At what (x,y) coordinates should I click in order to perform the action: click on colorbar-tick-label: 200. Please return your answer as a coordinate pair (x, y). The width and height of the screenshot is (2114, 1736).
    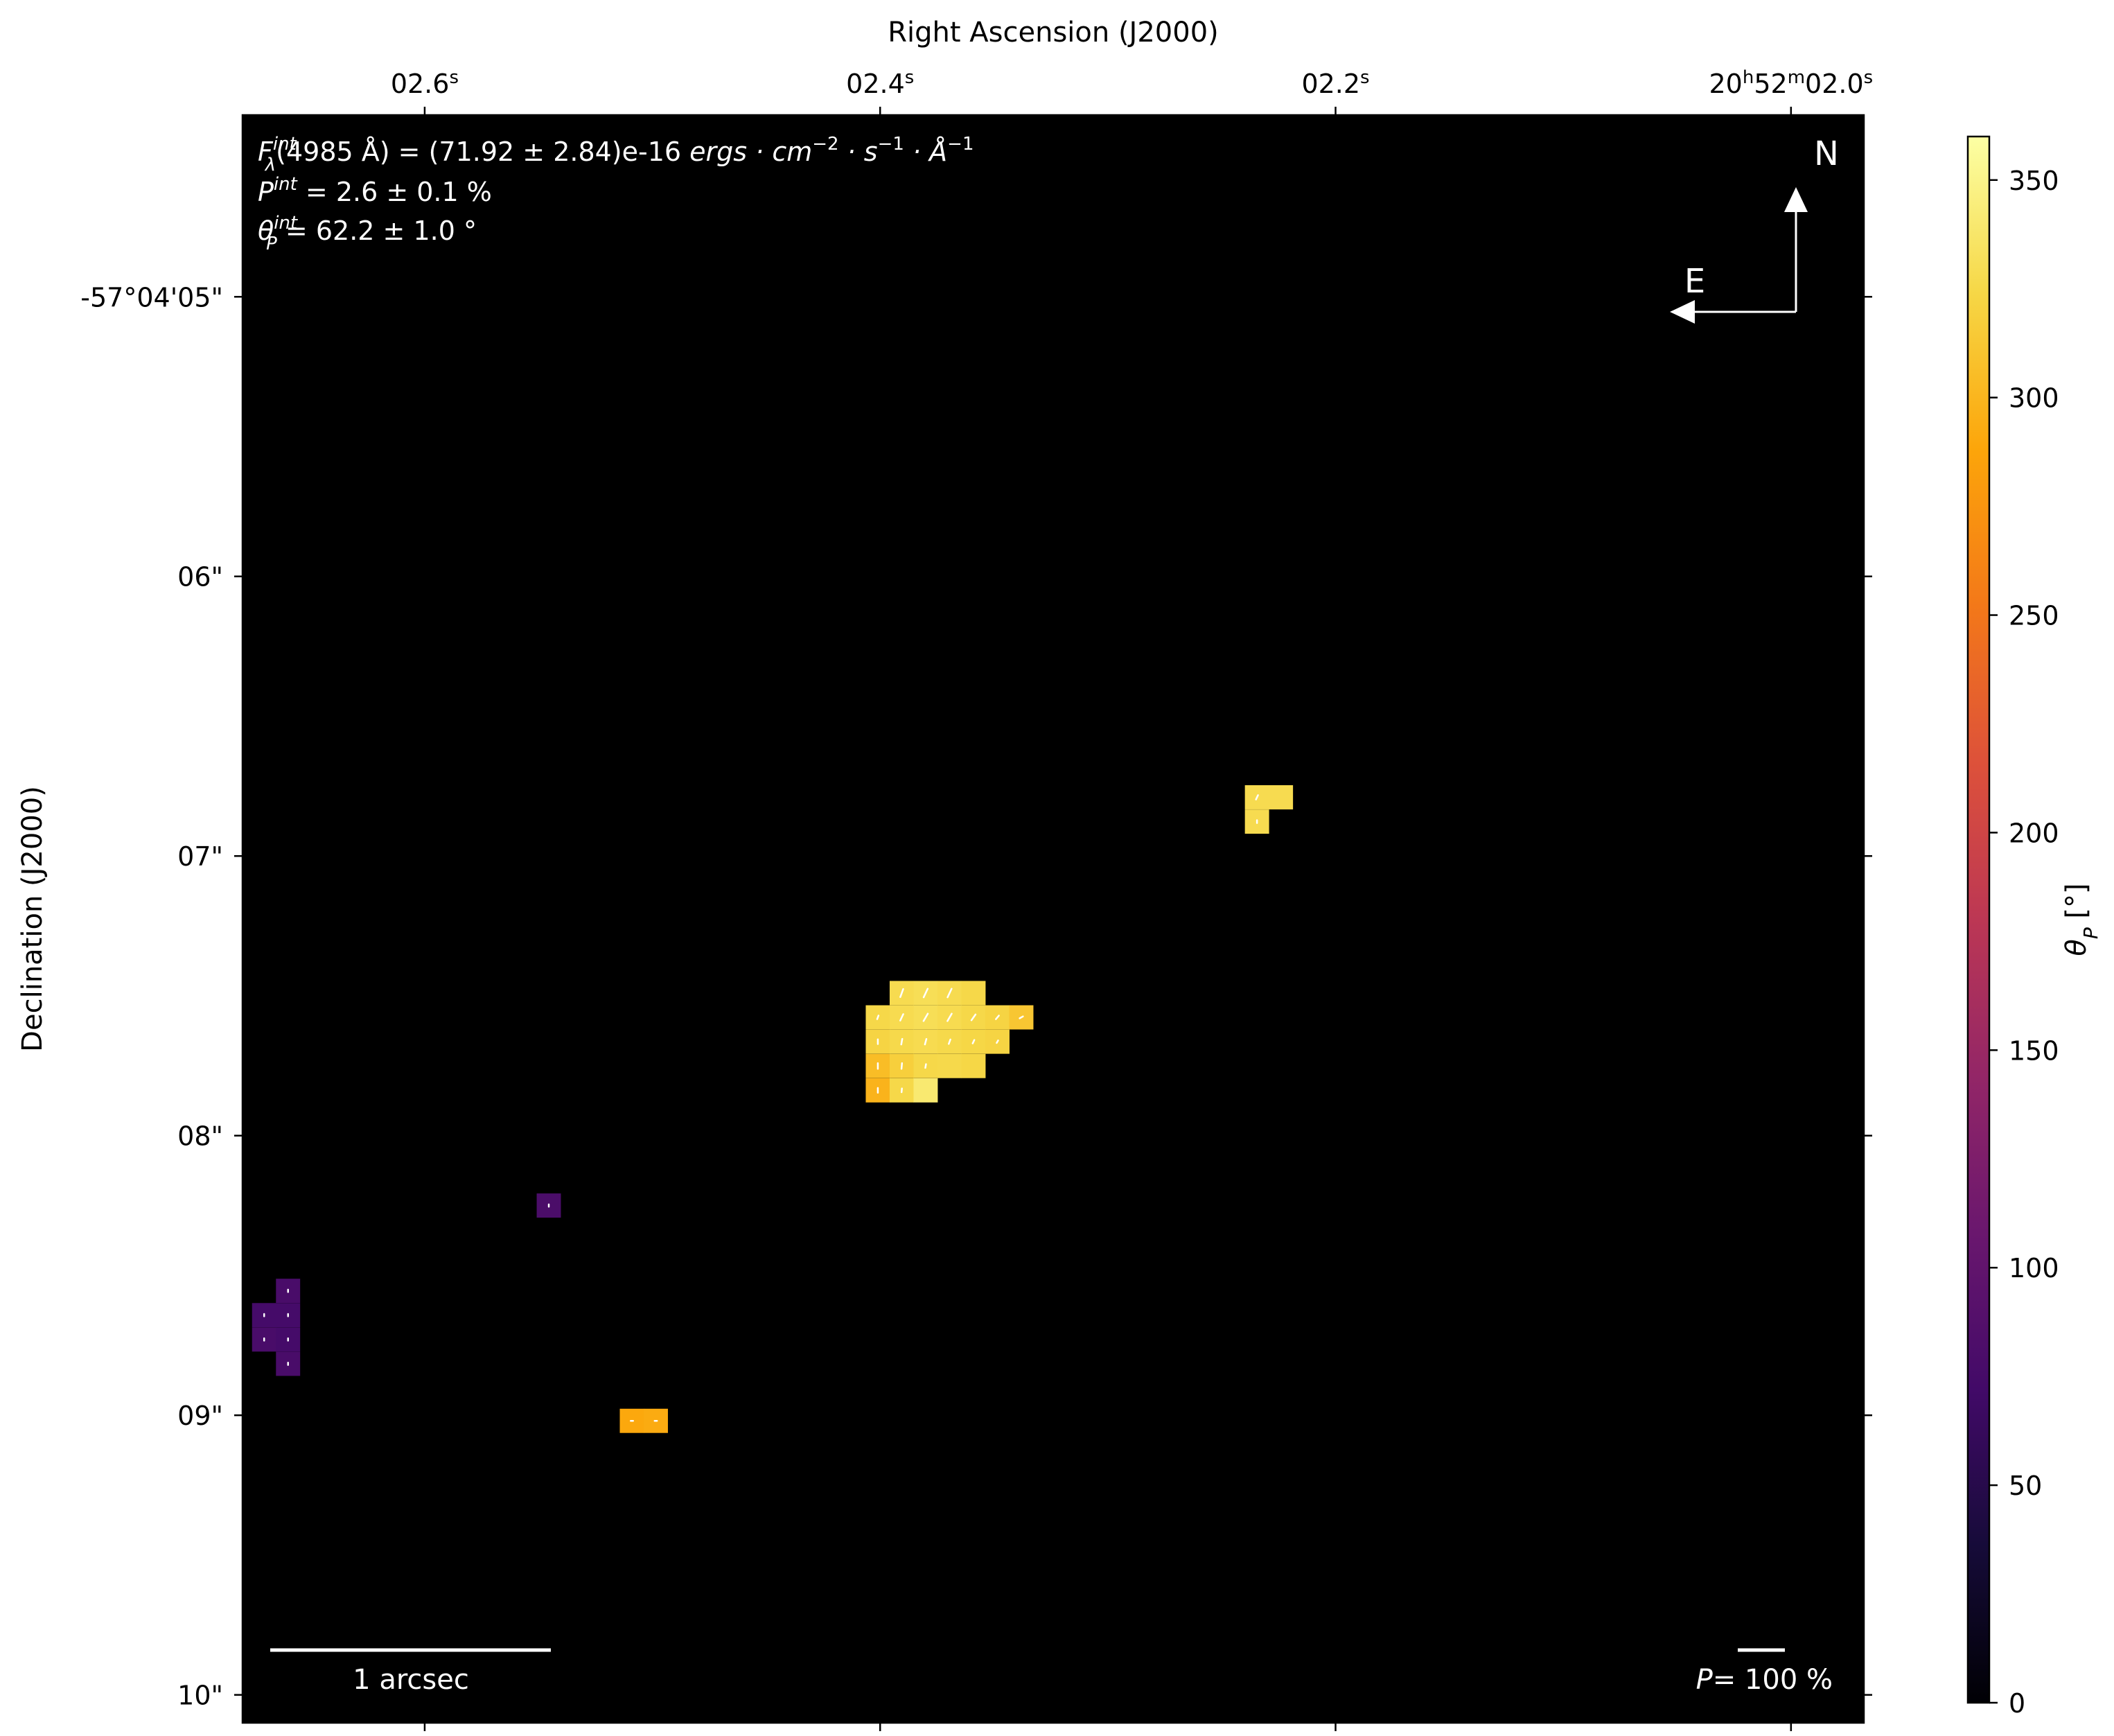
    Looking at the image, I should click on (2034, 833).